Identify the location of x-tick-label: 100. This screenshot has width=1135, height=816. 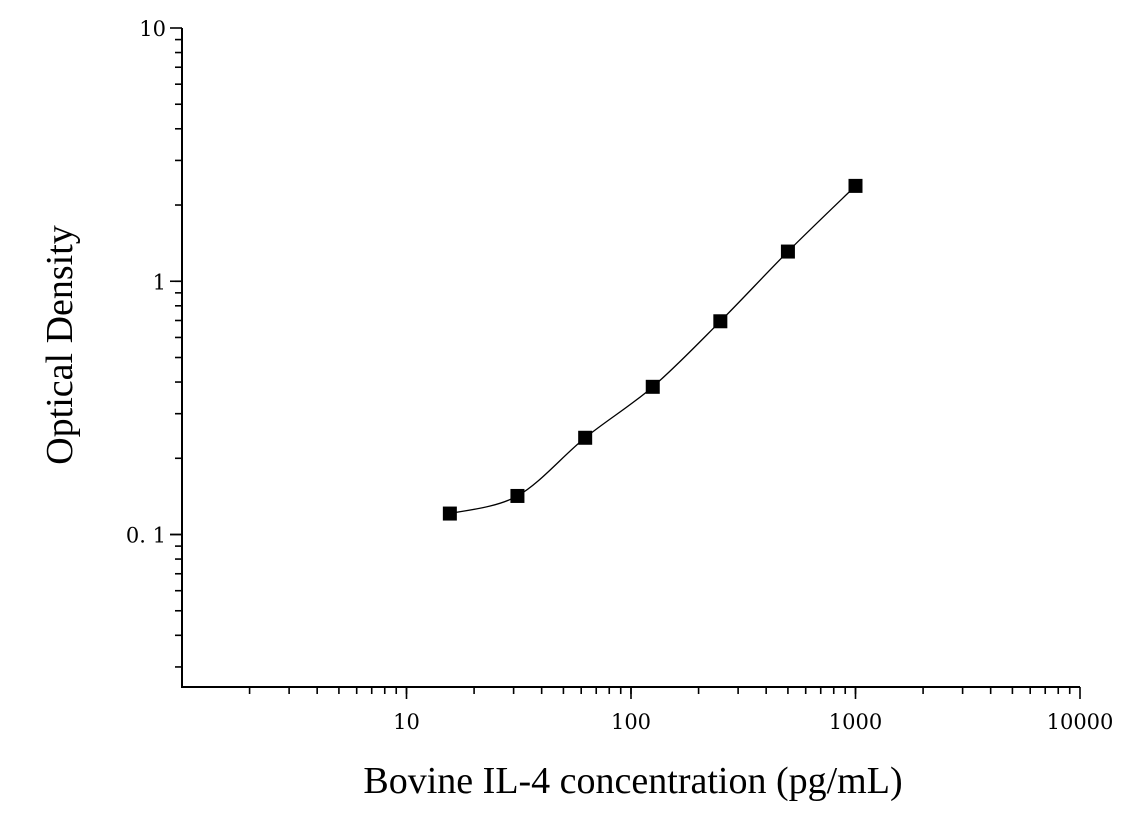
(631, 722).